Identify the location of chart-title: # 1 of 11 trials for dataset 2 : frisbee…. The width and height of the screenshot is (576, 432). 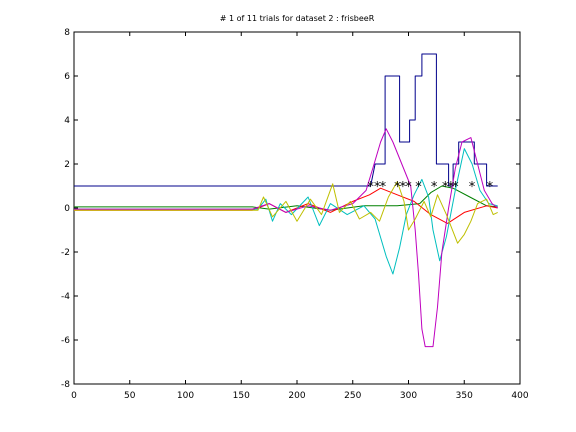
(297, 18).